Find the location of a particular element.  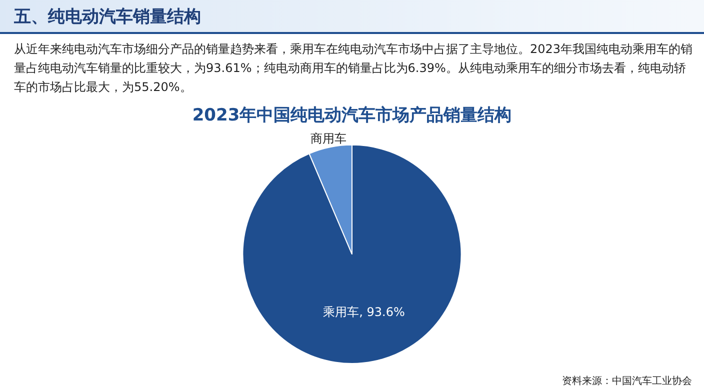

chart-title: 2023年中国纯电动汽车市场产品销量结构 is located at coordinates (352, 116).